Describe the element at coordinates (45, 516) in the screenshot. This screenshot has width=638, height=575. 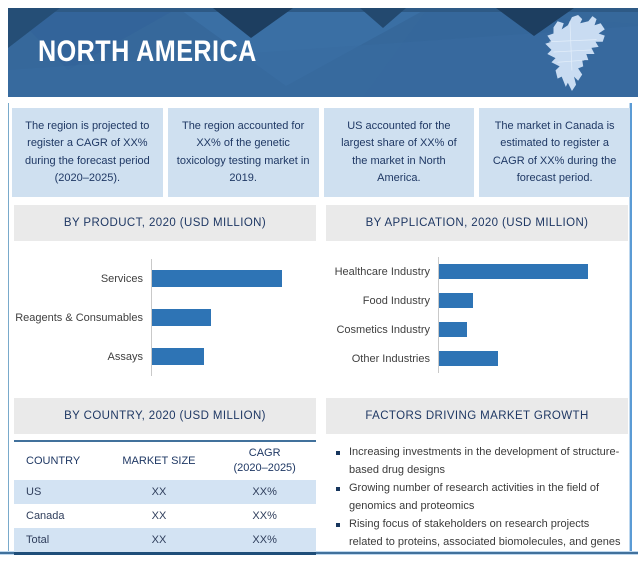
I see `cell-country: Canada` at that location.